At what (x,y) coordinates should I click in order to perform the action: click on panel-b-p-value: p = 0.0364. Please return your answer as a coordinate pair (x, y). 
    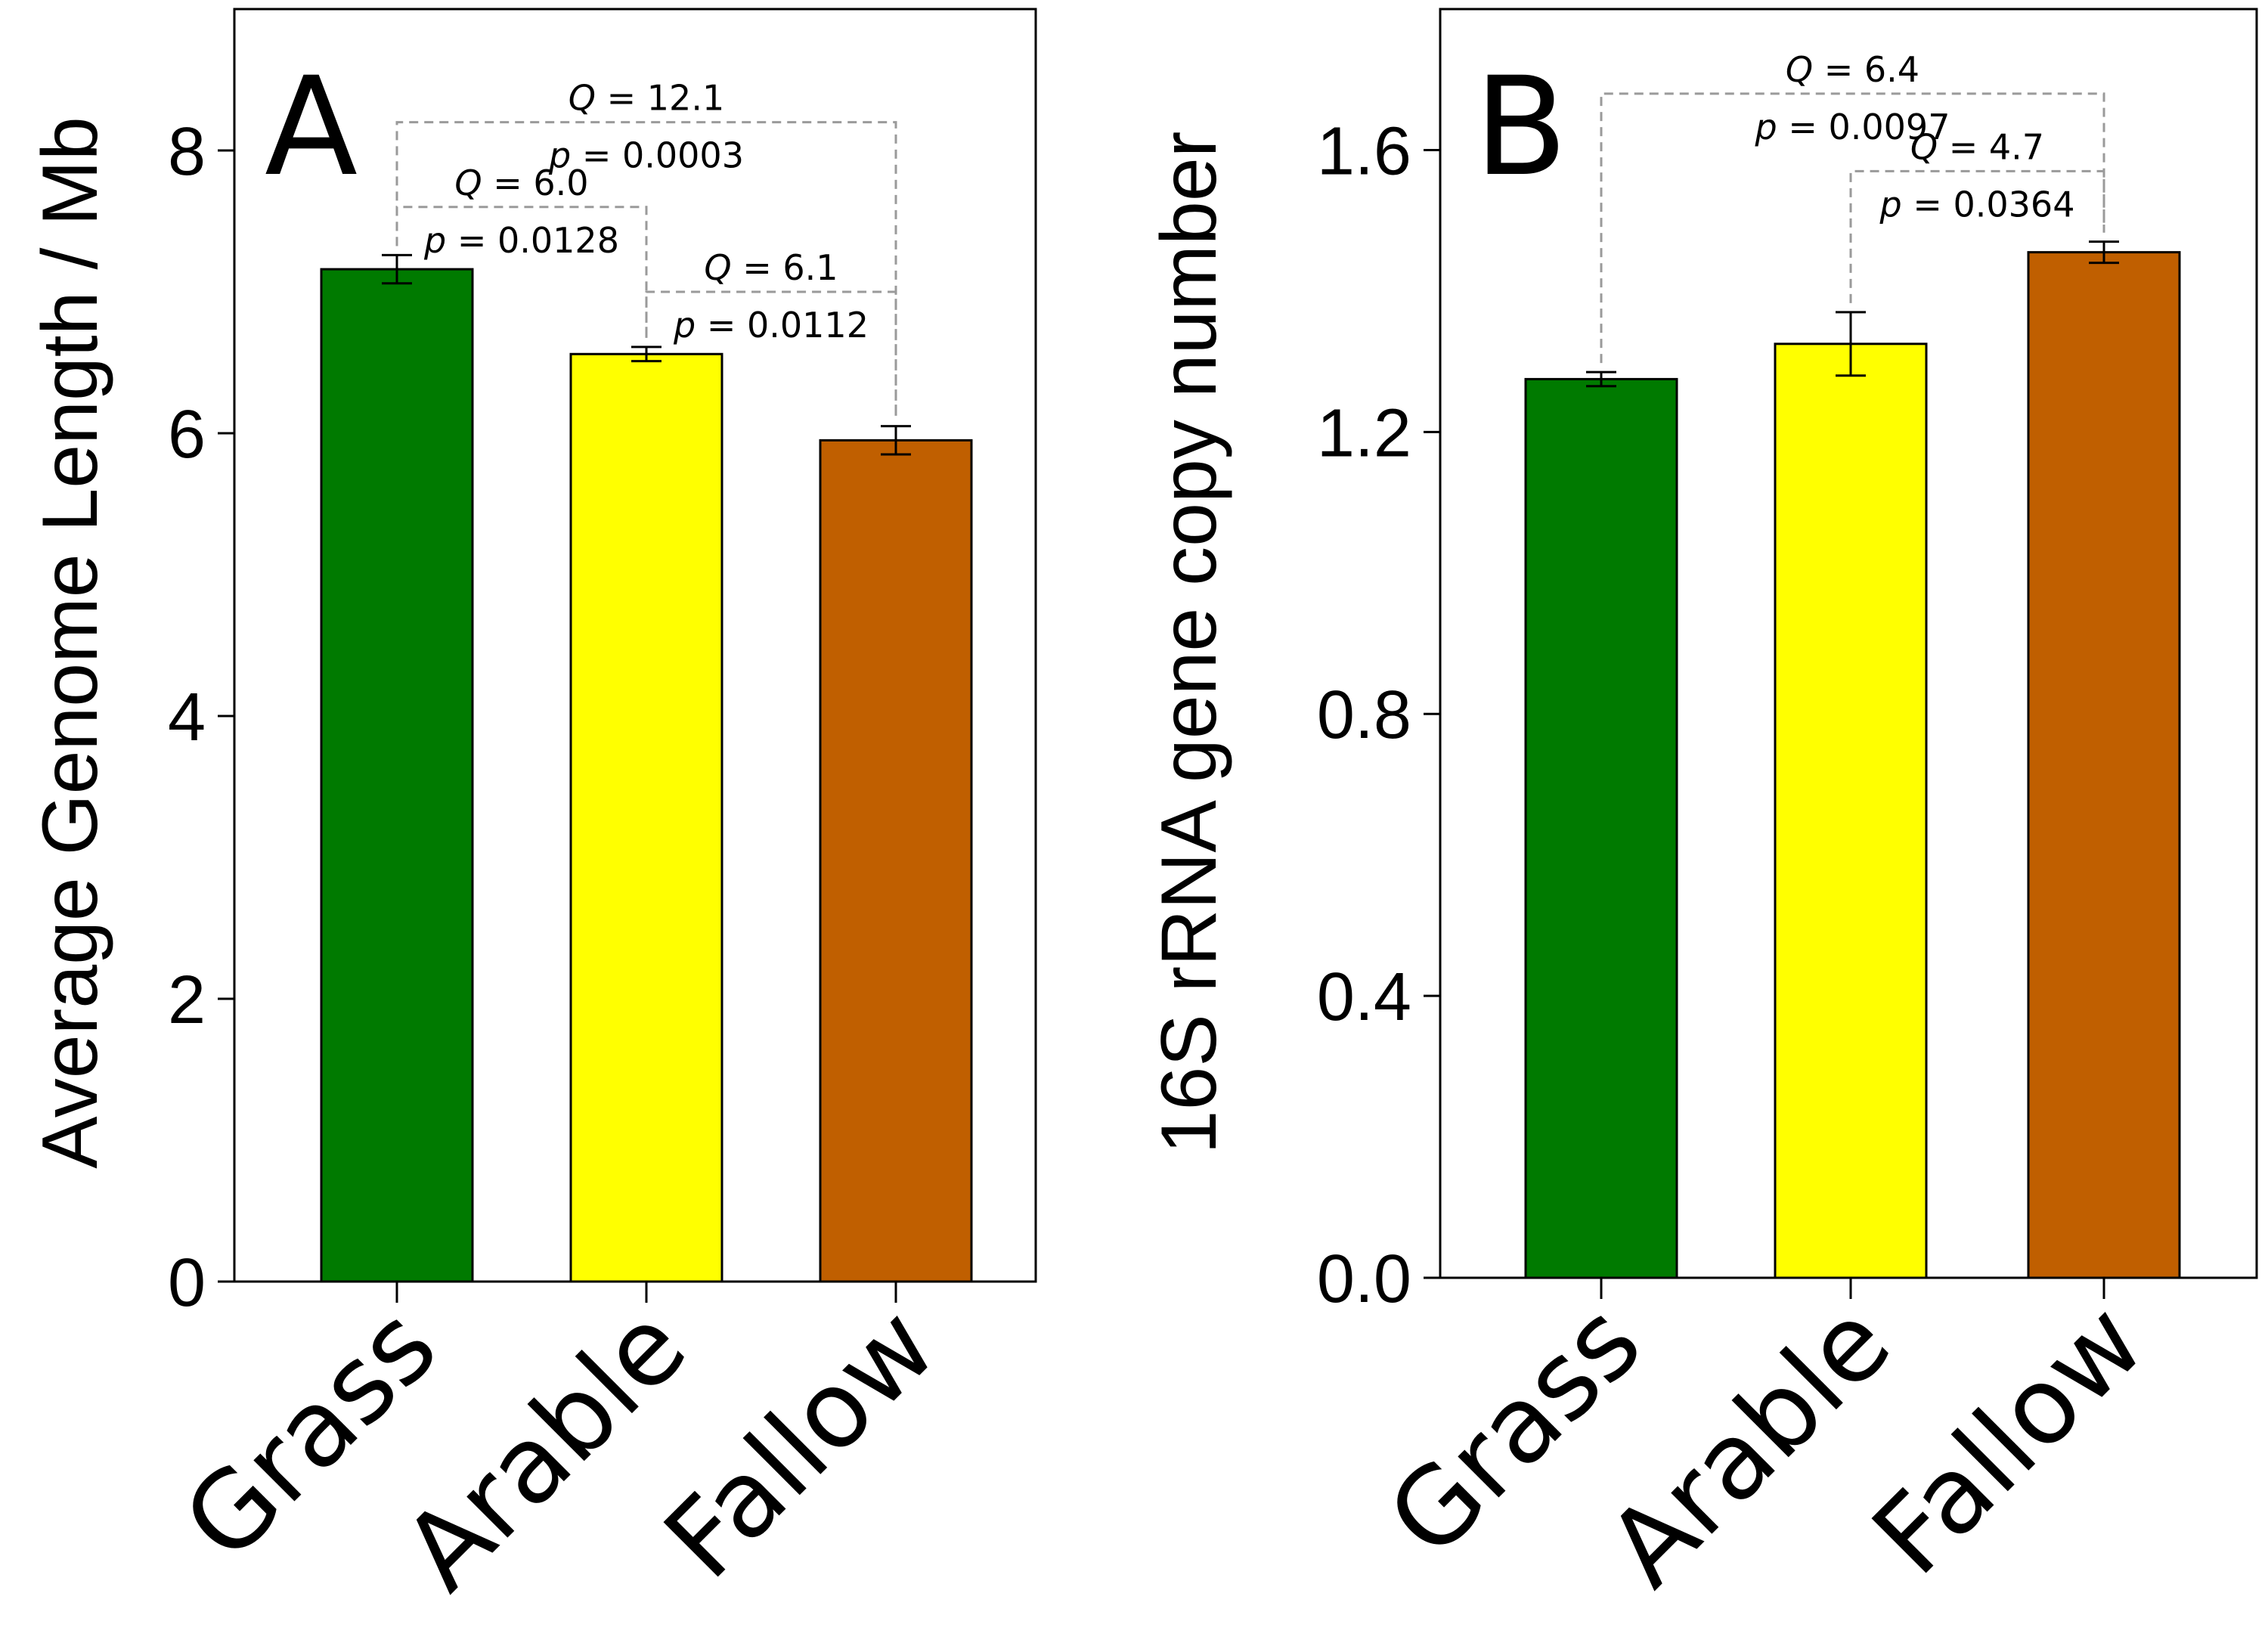
    Looking at the image, I should click on (1977, 205).